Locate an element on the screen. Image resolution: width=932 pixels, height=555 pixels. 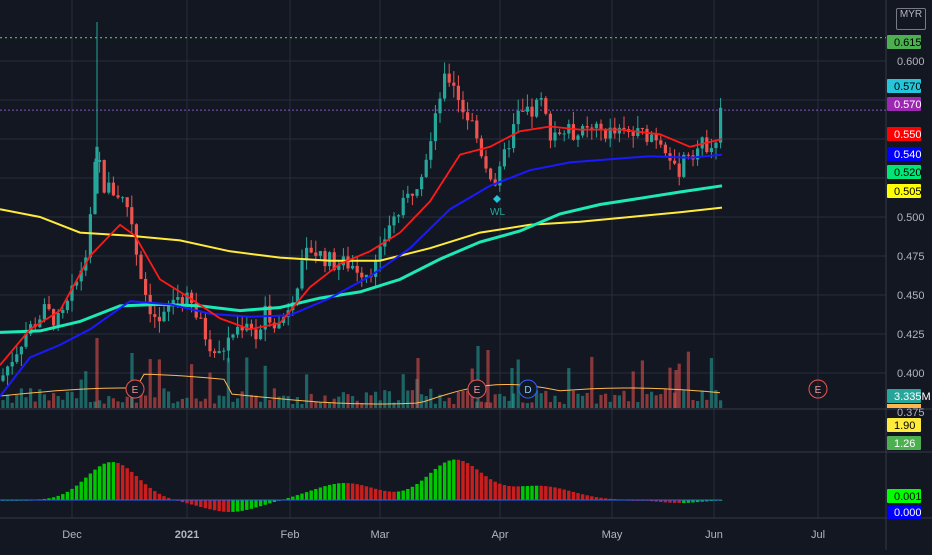
histogram-tag: 0.001 is located at coordinates (904, 496).